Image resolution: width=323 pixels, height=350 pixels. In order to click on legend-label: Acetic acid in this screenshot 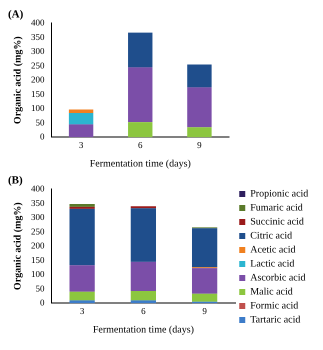, I will do `click(273, 250)`.